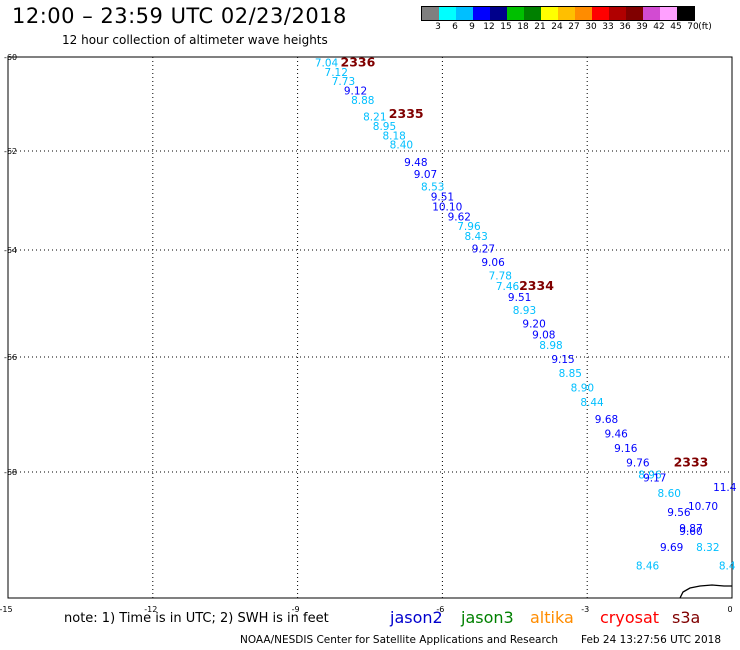  I want to click on wave-height-value: 9.27, so click(483, 250).